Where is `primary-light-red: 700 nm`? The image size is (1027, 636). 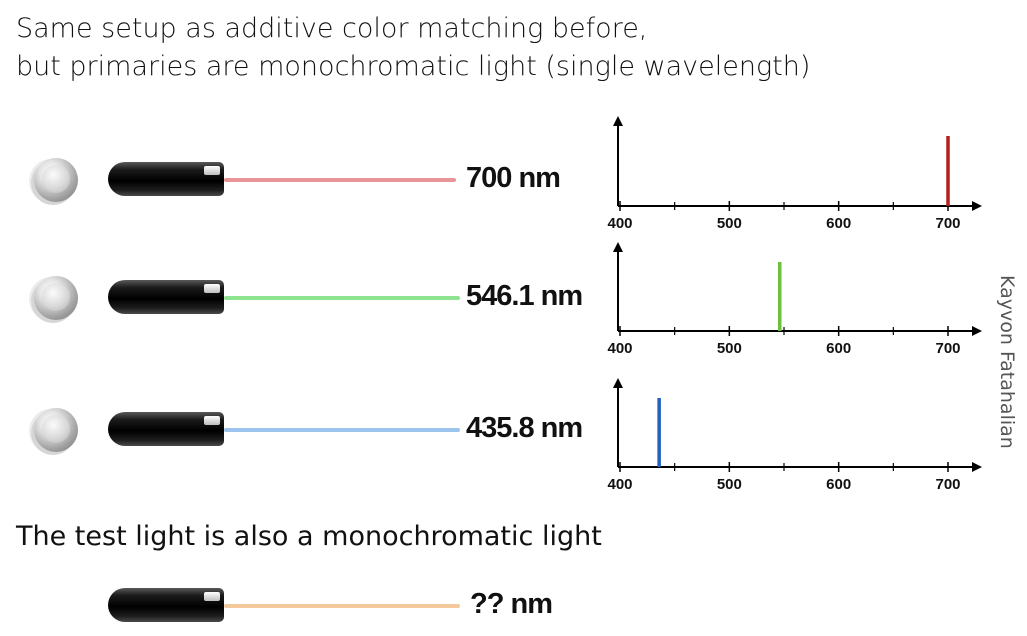
primary-light-red: 700 nm is located at coordinates (300, 180).